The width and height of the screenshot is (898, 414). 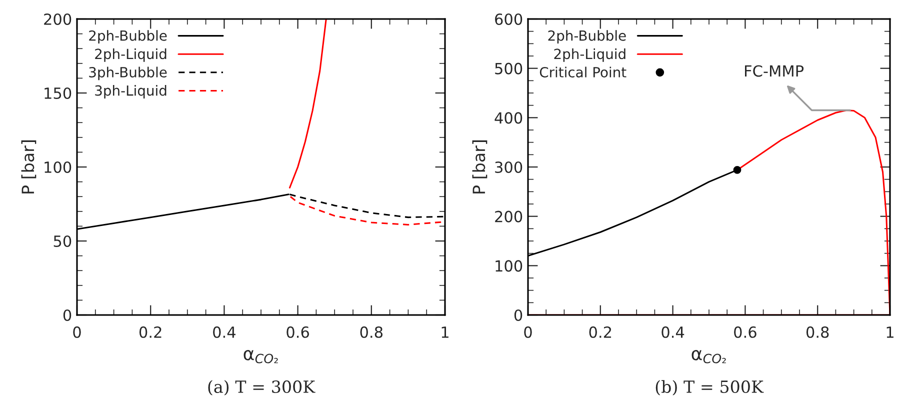 What do you see at coordinates (508, 68) in the screenshot?
I see `y-tick-label: 500` at bounding box center [508, 68].